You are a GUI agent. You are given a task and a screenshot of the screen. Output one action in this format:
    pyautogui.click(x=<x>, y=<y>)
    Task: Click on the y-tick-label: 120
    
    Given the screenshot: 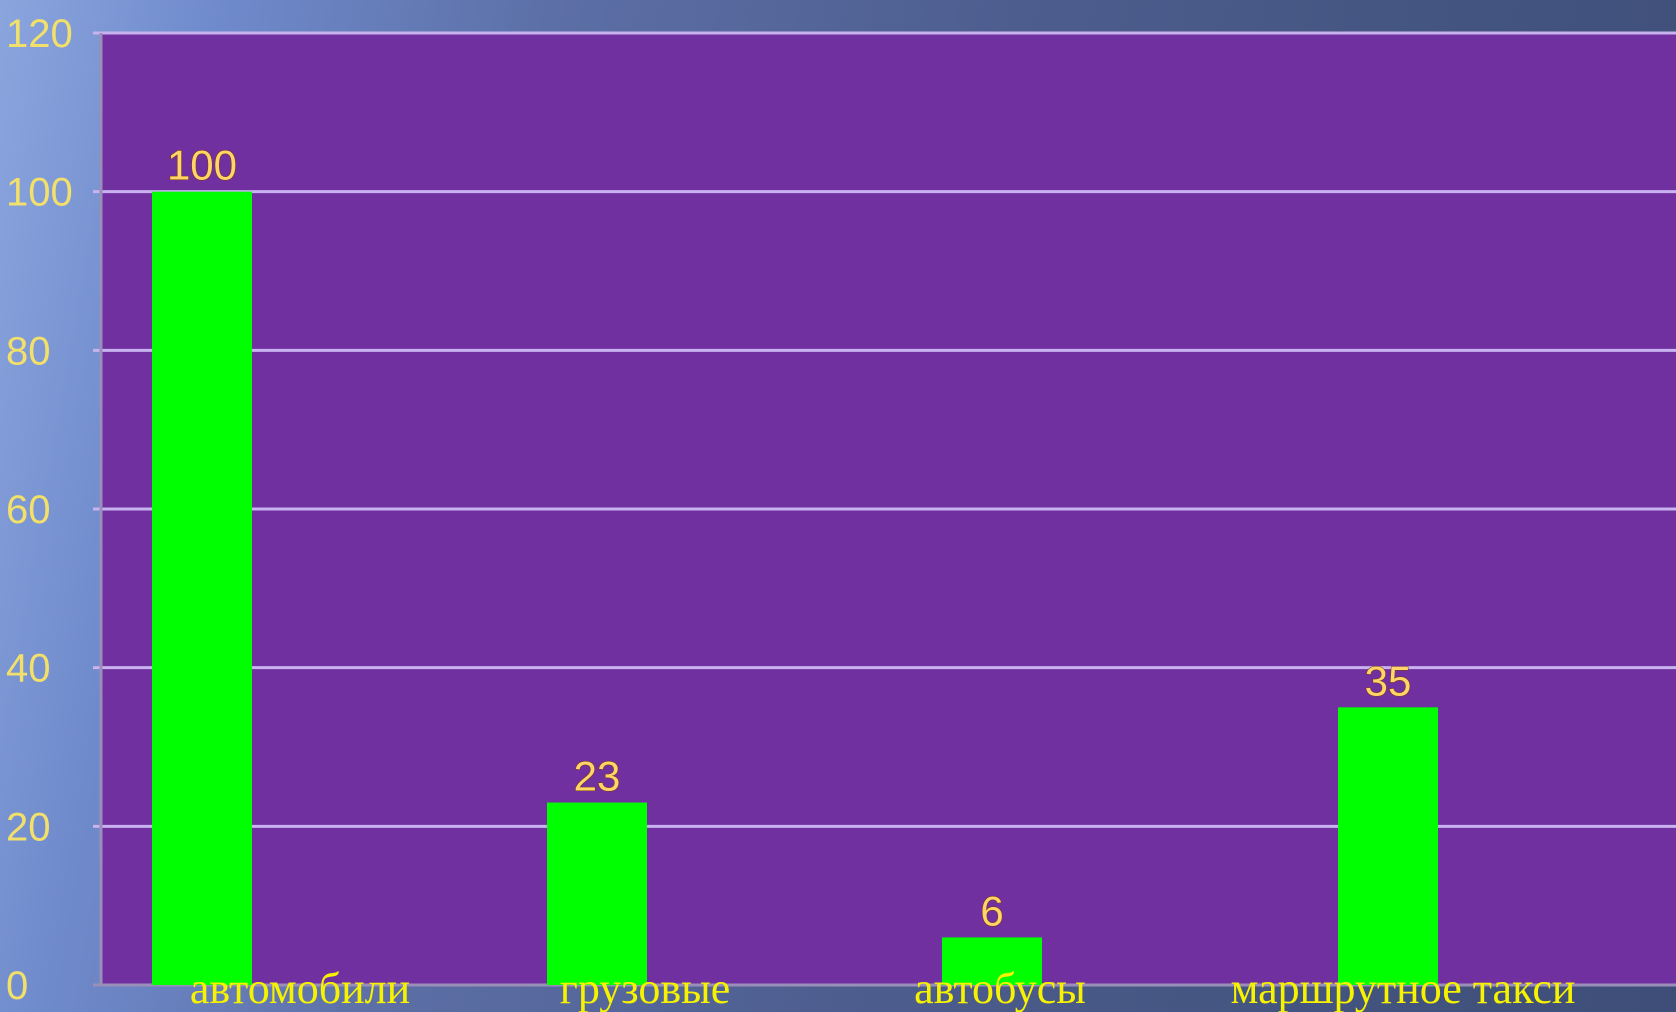 What is the action you would take?
    pyautogui.click(x=39, y=34)
    